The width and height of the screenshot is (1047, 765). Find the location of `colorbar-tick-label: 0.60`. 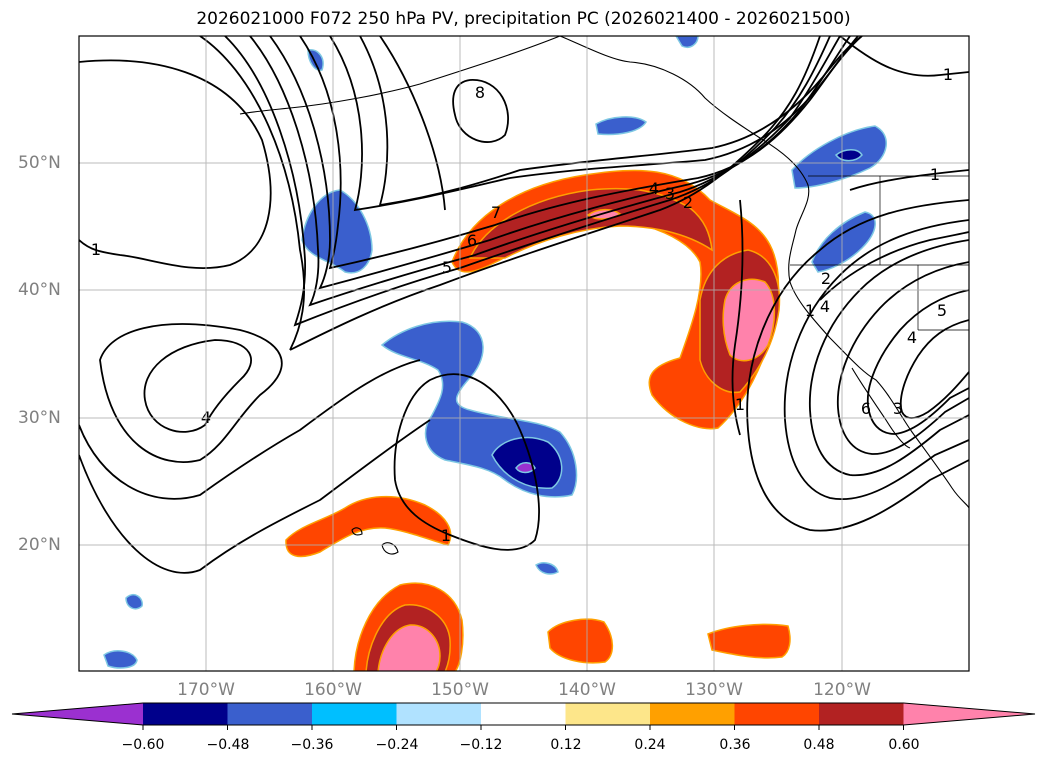

colorbar-tick-label: 0.60 is located at coordinates (904, 745).